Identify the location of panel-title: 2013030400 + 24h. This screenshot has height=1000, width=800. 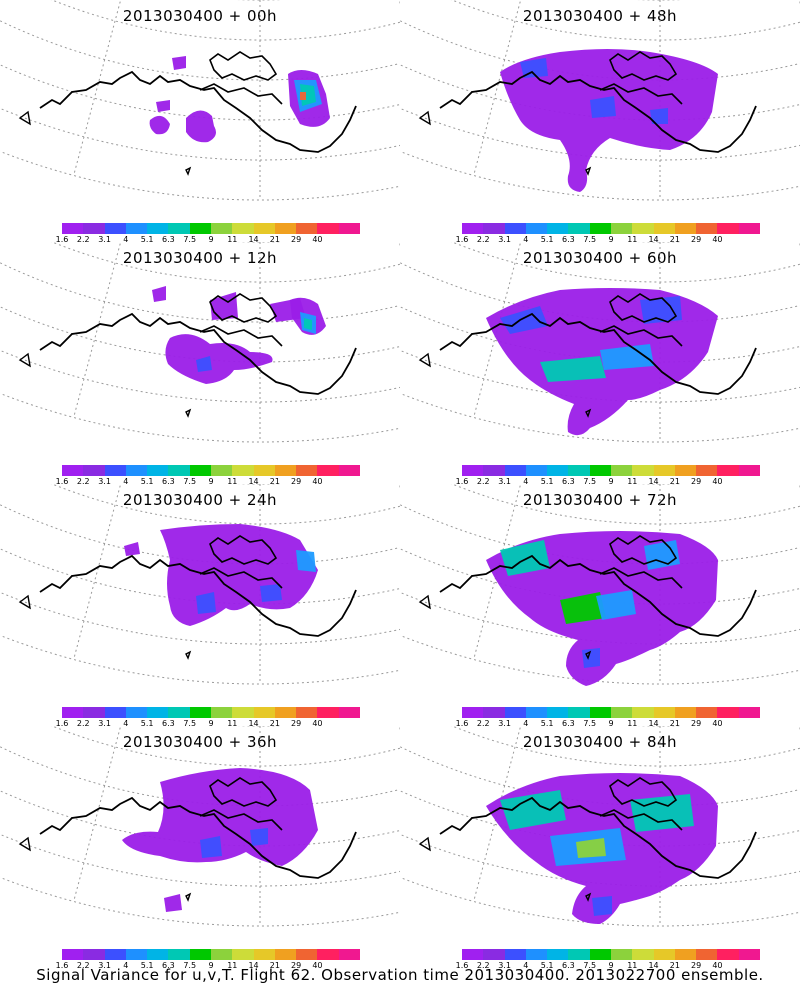
(200, 500).